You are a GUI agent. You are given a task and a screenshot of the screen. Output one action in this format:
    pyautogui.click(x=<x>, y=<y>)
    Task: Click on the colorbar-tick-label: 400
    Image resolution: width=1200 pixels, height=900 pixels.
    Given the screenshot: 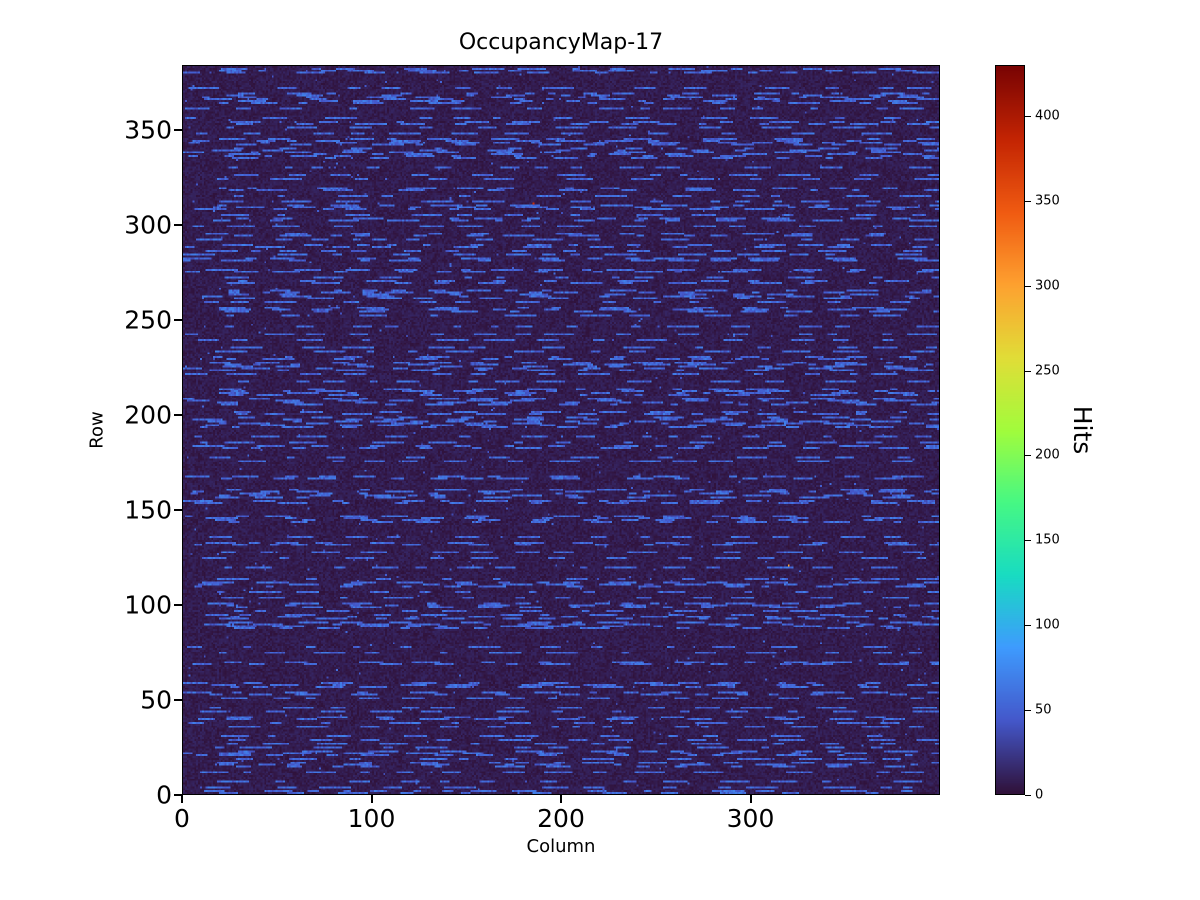 What is the action you would take?
    pyautogui.click(x=1047, y=116)
    